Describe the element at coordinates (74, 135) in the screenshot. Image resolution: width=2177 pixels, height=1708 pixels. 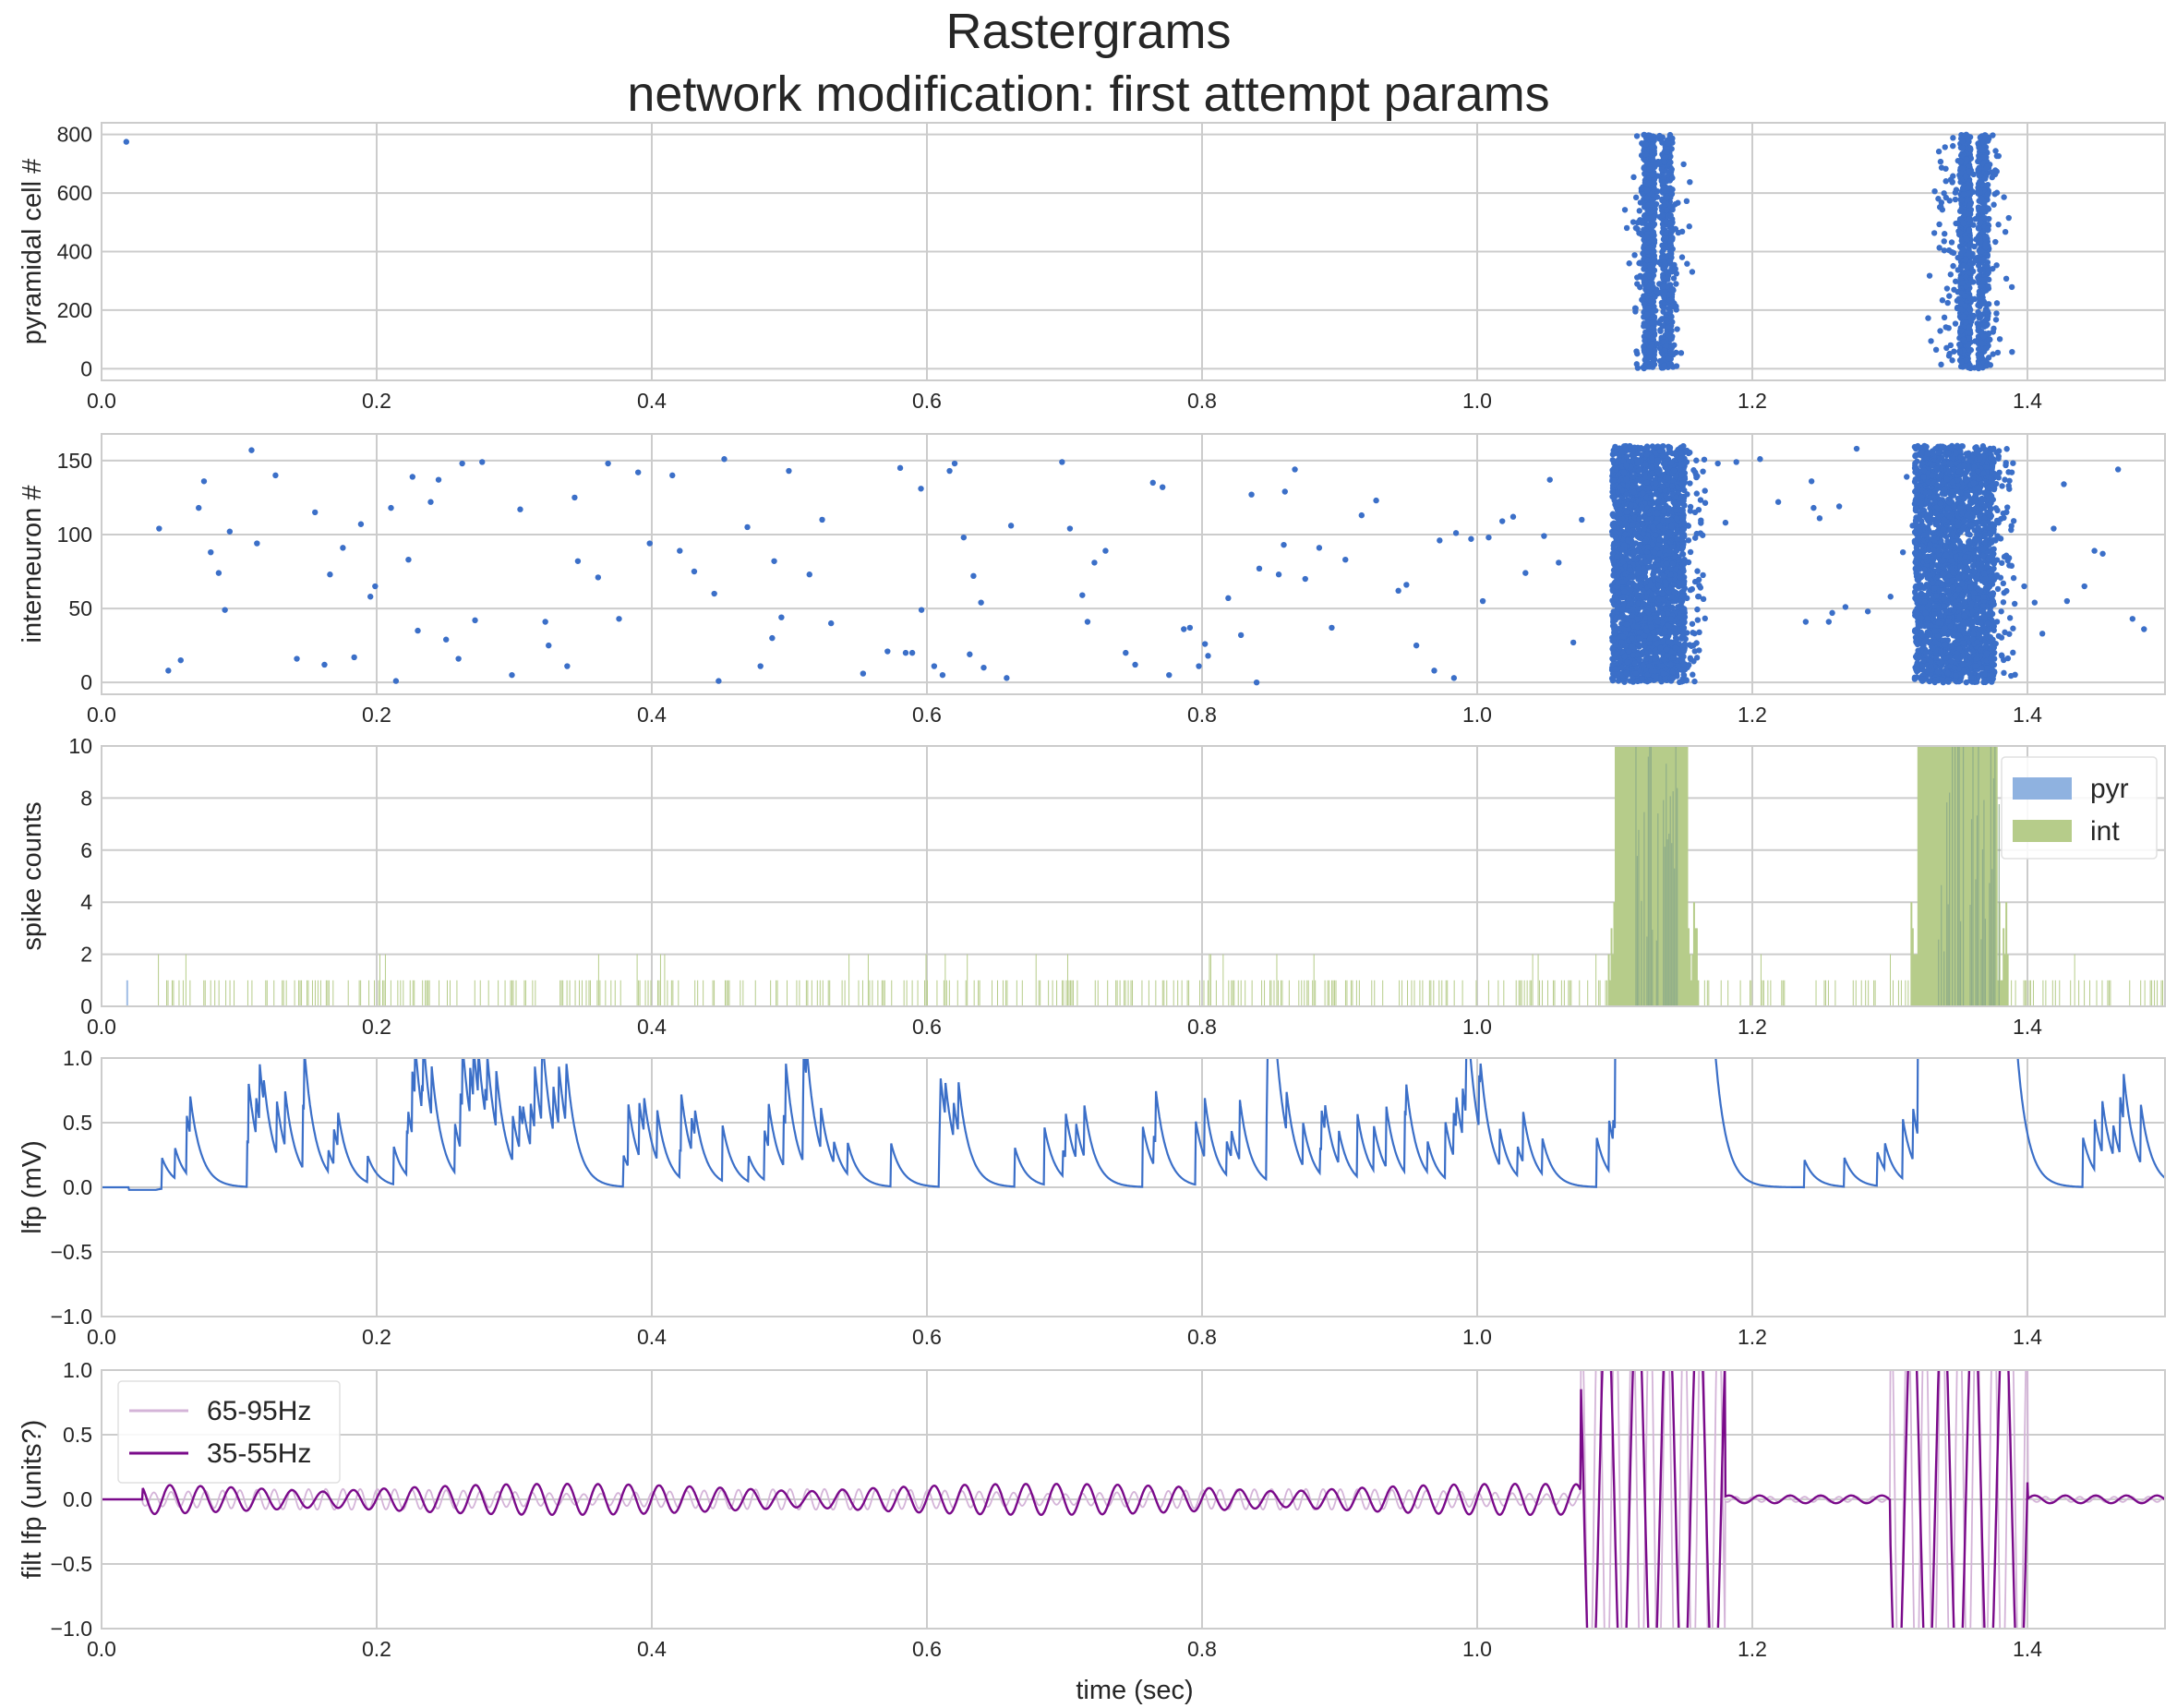
I see `y-tick-label: 800` at that location.